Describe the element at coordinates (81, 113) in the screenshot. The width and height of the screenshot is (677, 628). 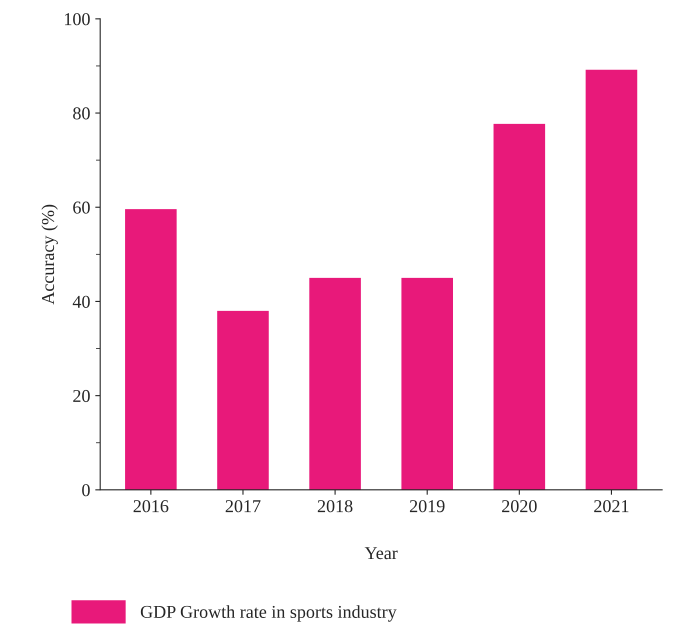
I see `y-tick-label: 80` at that location.